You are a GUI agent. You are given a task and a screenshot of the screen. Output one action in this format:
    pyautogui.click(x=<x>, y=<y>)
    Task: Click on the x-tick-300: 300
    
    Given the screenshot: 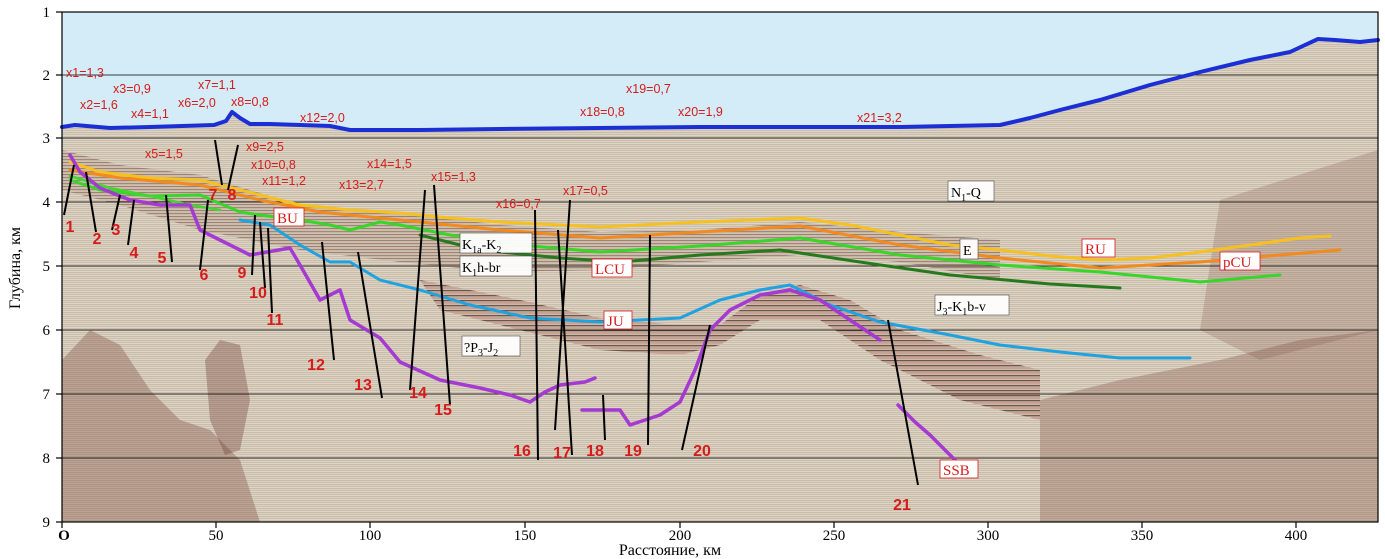 What is the action you would take?
    pyautogui.click(x=988, y=536)
    